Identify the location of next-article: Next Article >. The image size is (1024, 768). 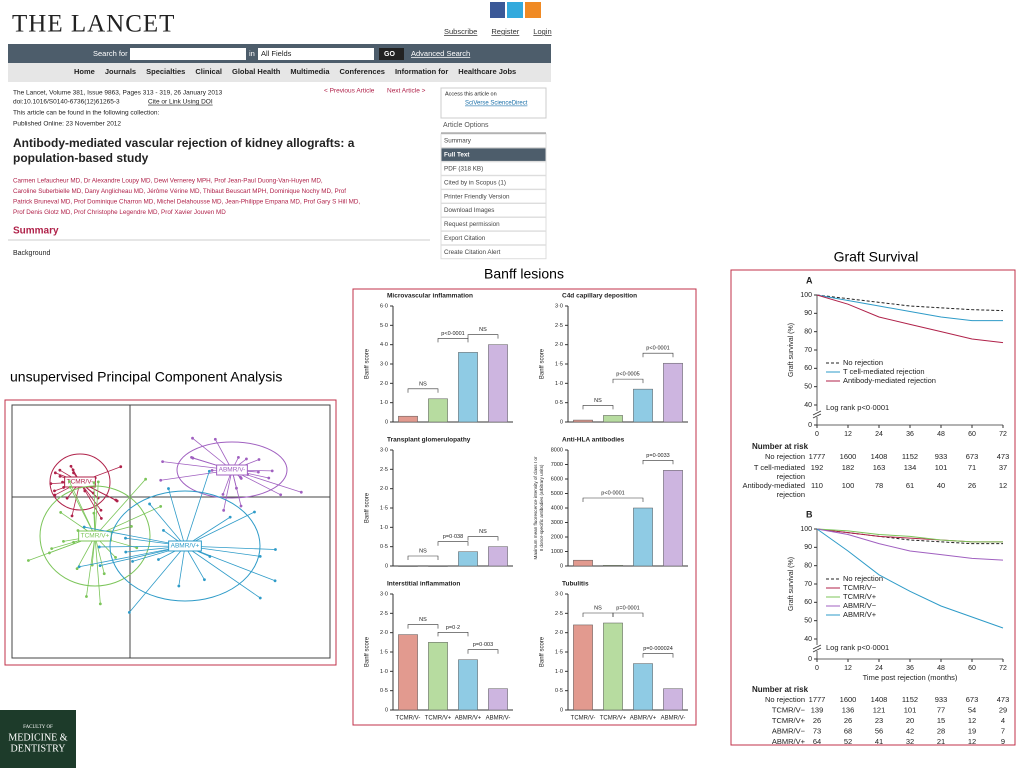
(406, 91).